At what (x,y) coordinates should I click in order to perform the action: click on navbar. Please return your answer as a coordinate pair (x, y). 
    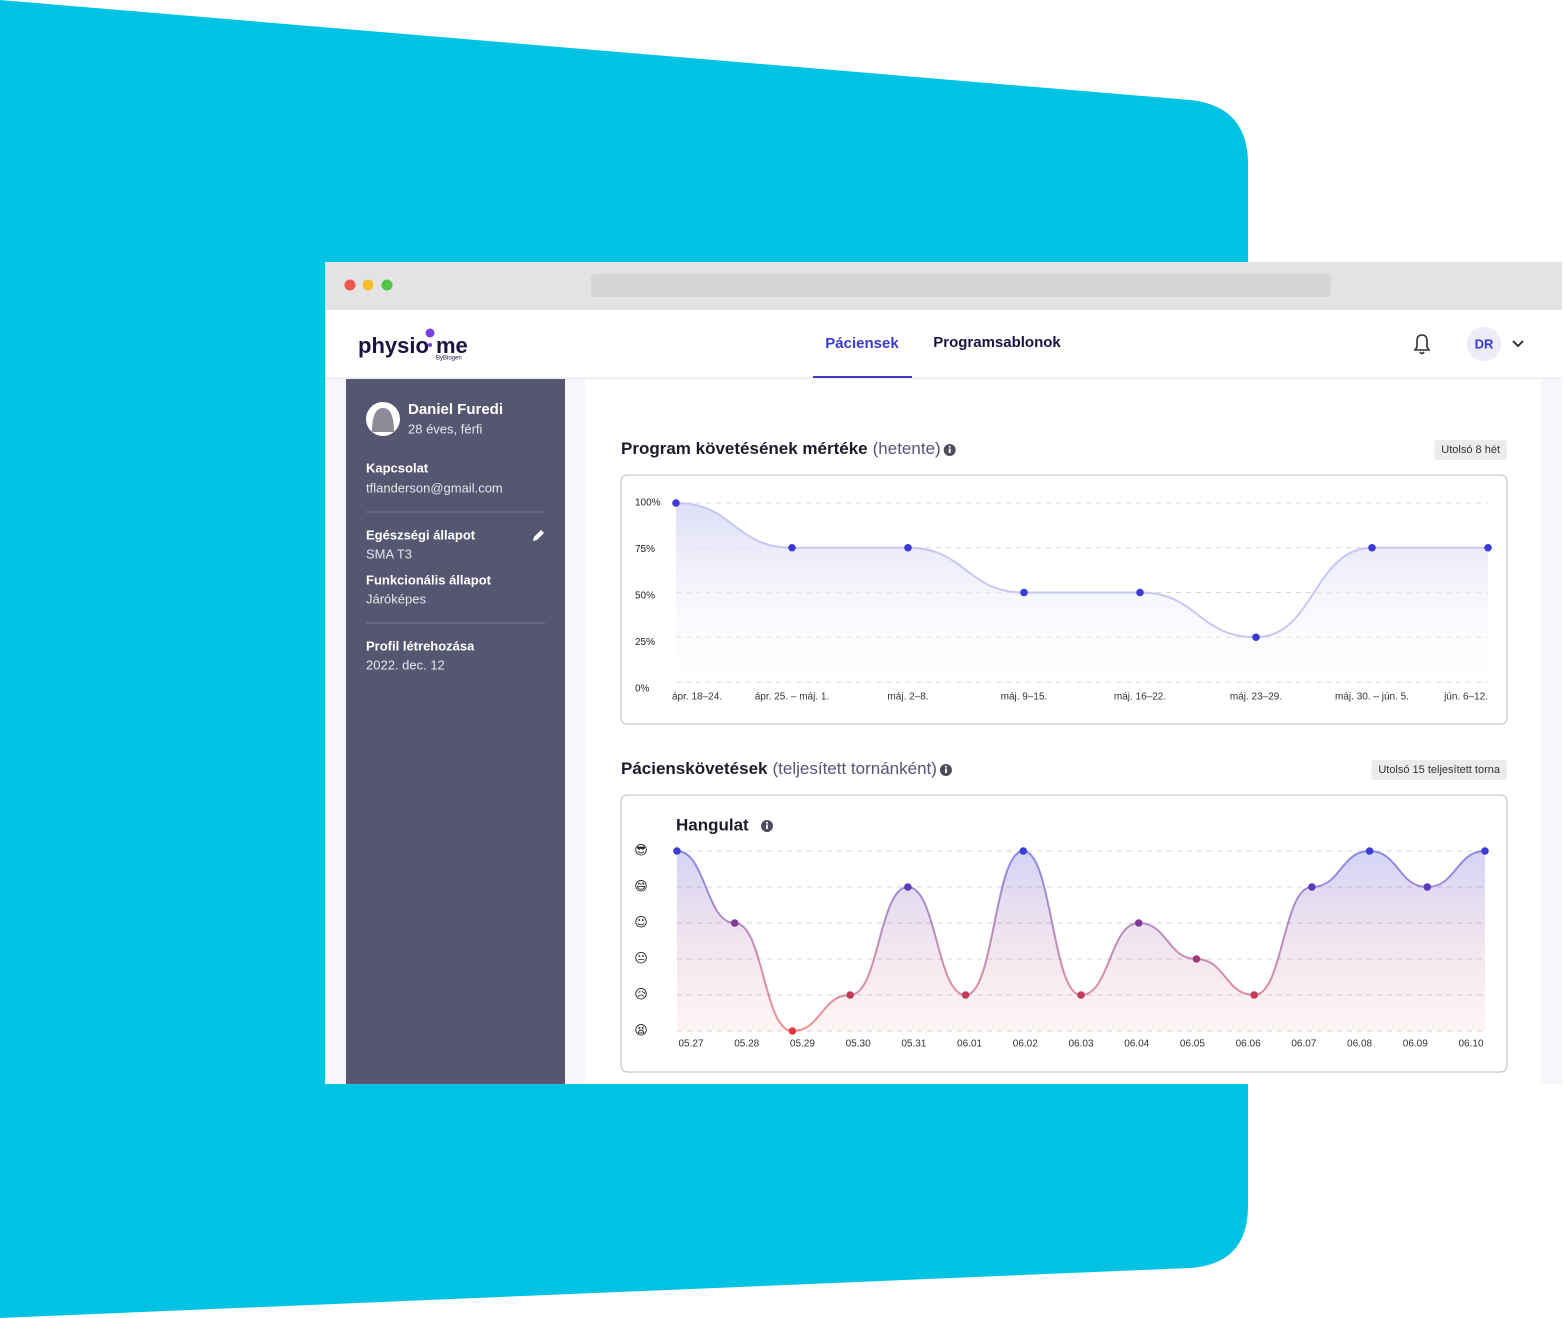
    Looking at the image, I should click on (943, 344).